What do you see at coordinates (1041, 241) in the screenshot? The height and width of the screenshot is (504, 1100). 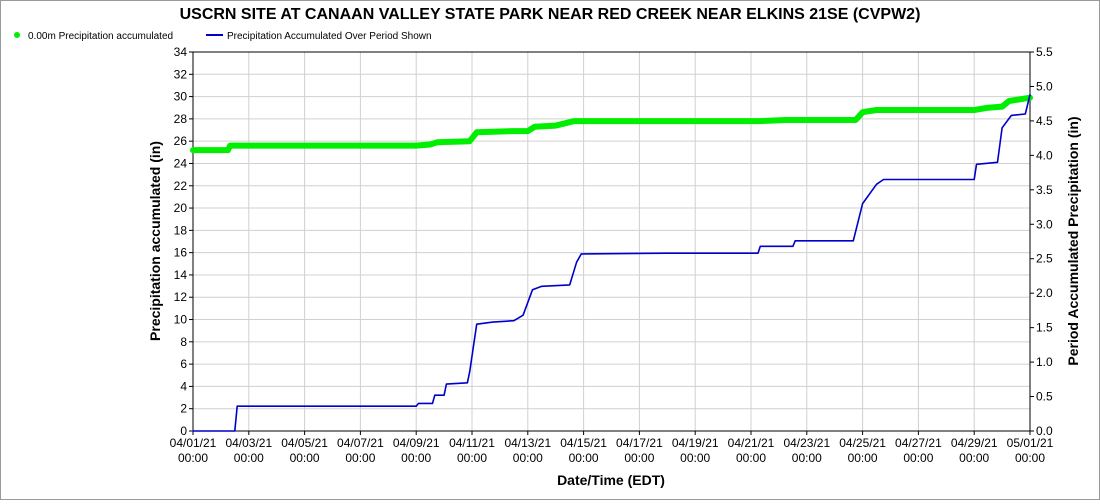 I see `right-axis-ticks: 0.0 0.5 1.0 1.5 2.0 2.5 3.0 3.5 4.0 4.5 5.0 5.5` at bounding box center [1041, 241].